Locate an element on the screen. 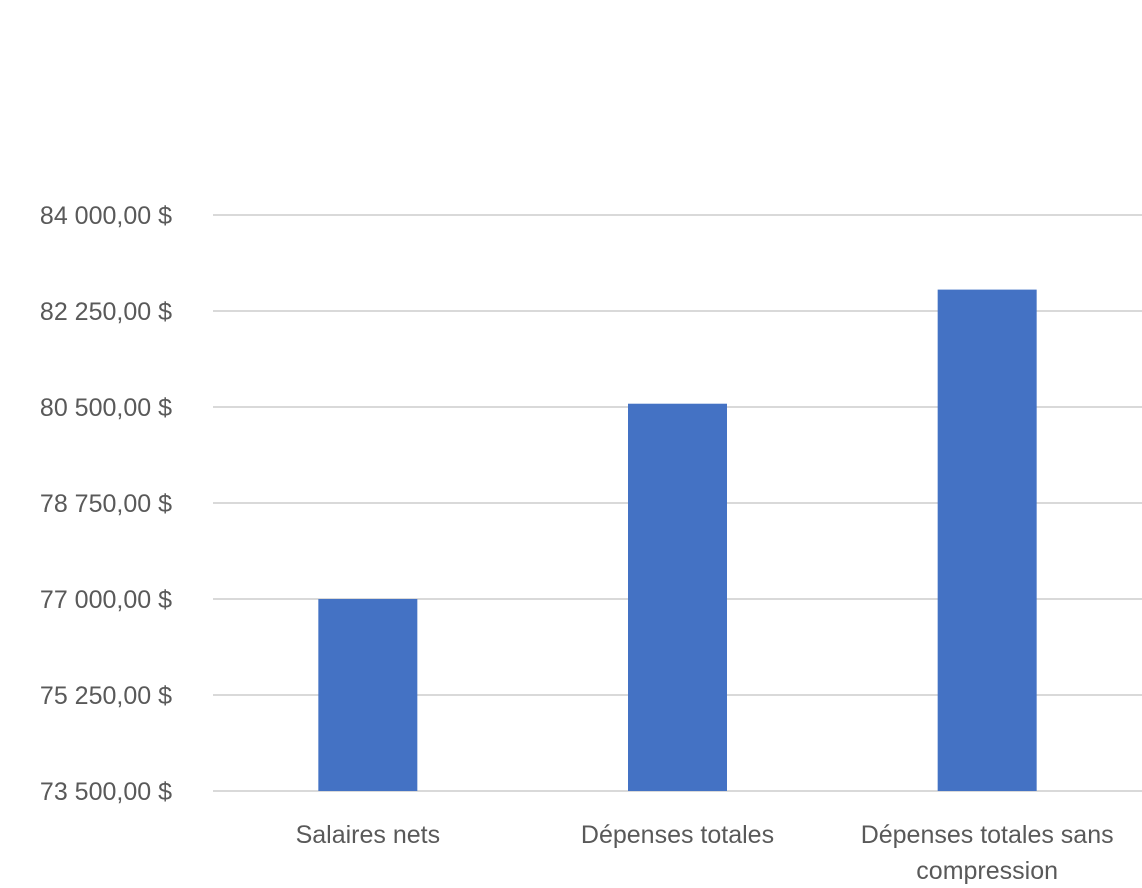 The height and width of the screenshot is (888, 1142). x-category-label: Dépenses totales is located at coordinates (677, 835).